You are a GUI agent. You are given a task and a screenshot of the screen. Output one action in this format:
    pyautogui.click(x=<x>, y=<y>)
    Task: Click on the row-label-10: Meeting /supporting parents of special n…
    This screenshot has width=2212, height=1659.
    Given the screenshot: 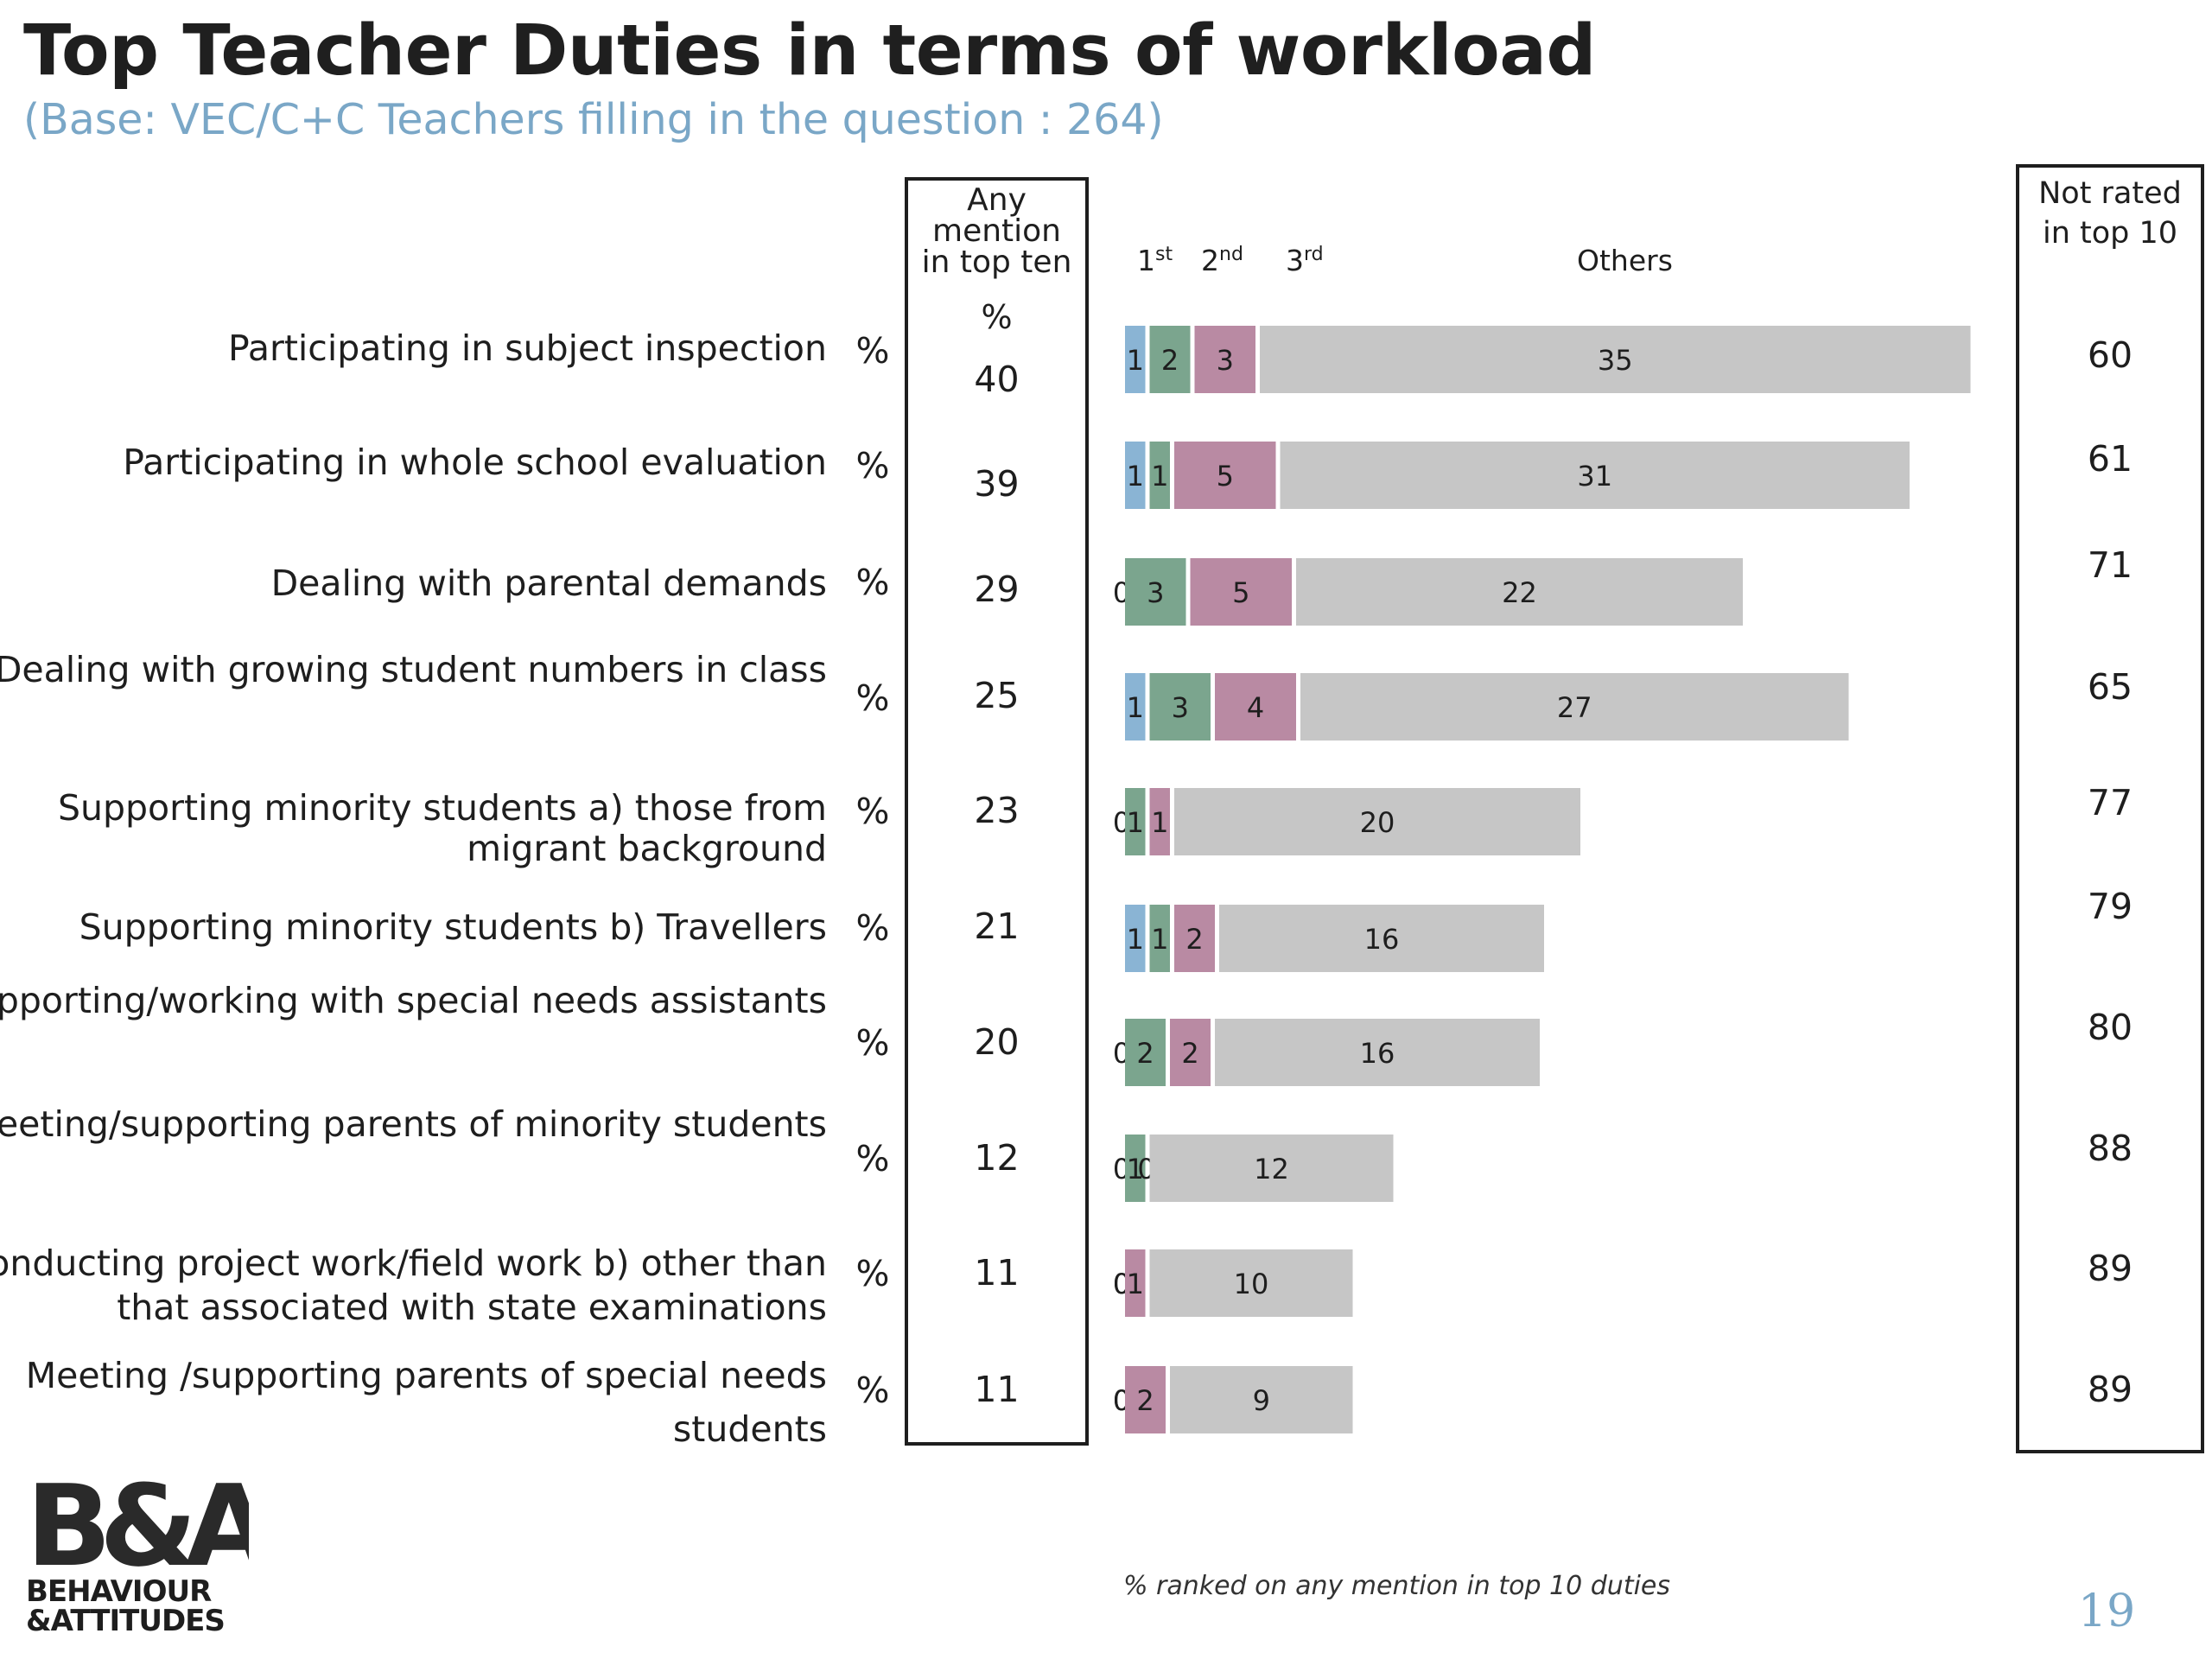 What is the action you would take?
    pyautogui.click(x=426, y=1402)
    